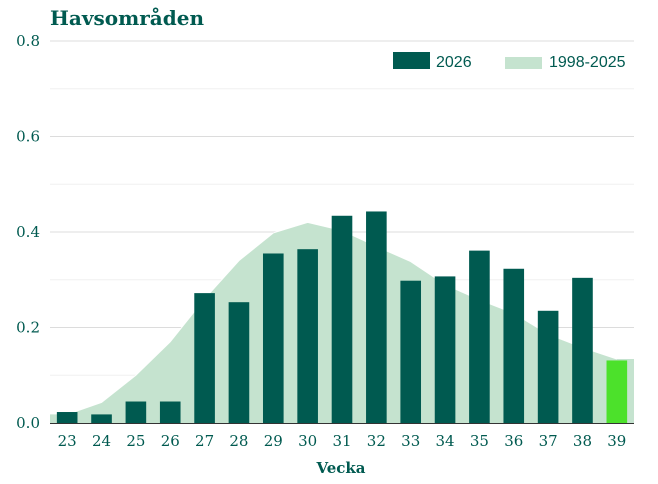  I want to click on legend-label-2026: 2026, so click(454, 62).